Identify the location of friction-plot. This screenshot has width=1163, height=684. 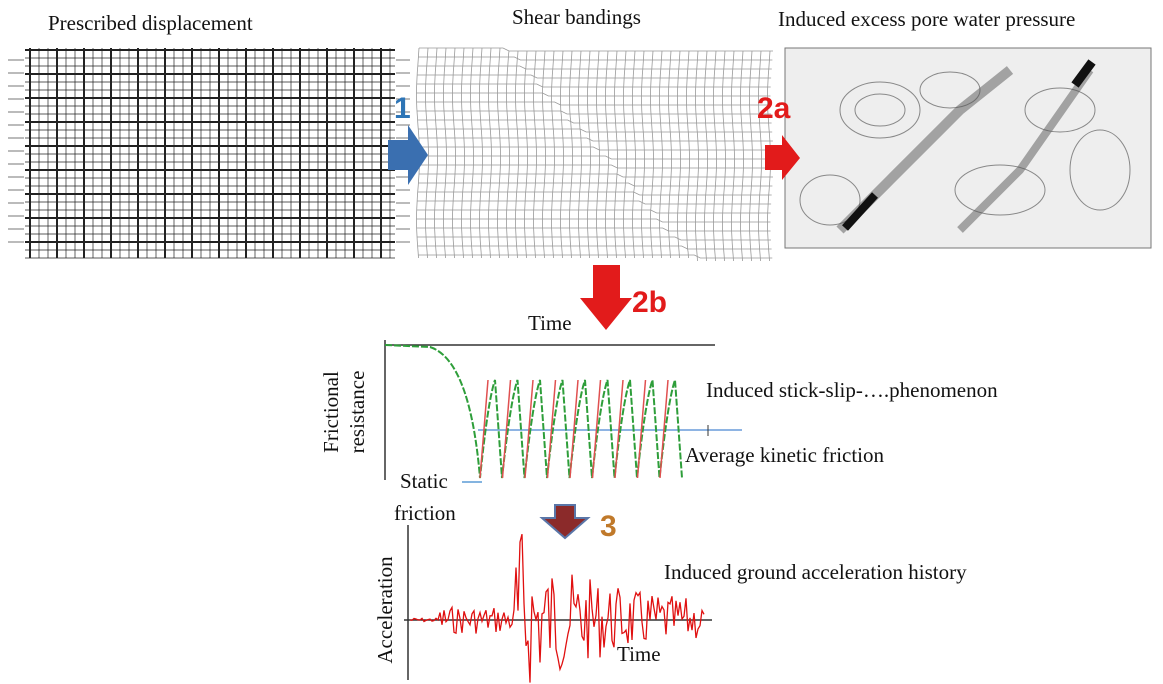
(563, 411).